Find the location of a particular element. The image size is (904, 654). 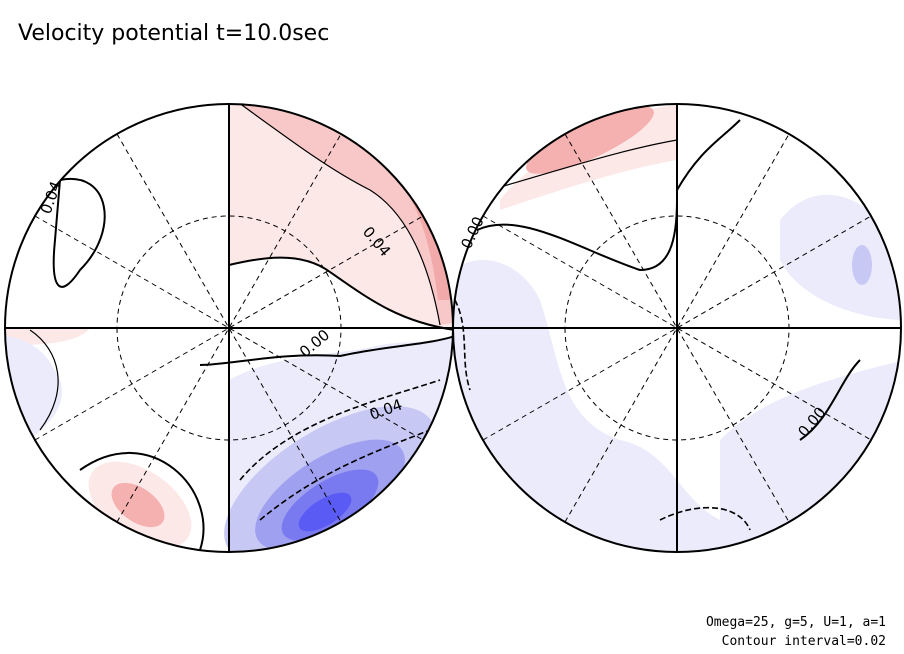

contour-label: 0.00 is located at coordinates (472, 233).